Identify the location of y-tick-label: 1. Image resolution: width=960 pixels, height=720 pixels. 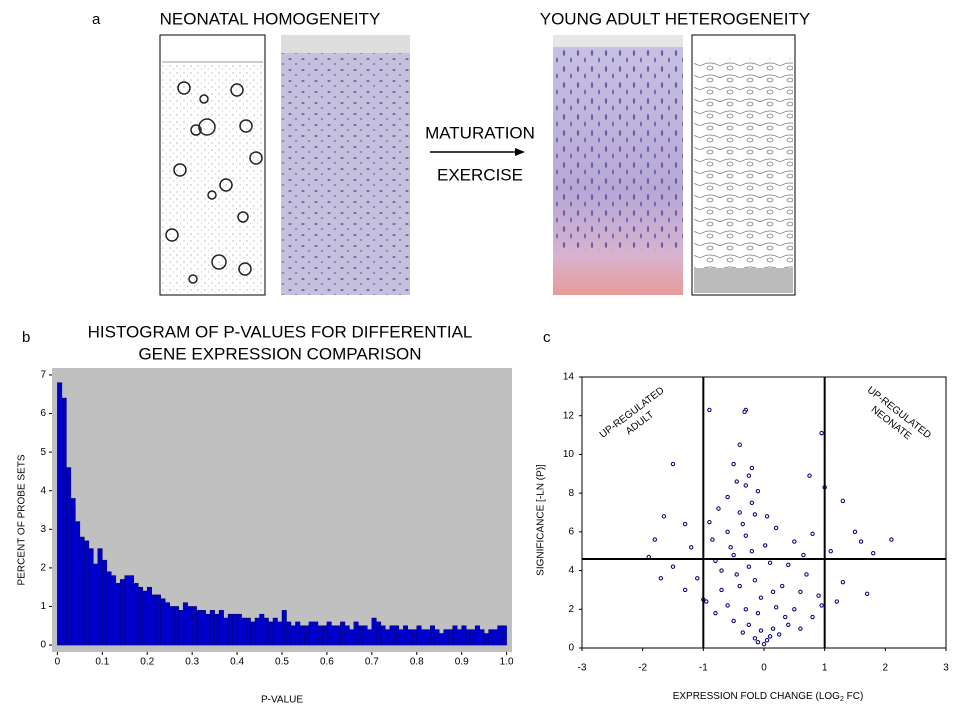
(43, 606).